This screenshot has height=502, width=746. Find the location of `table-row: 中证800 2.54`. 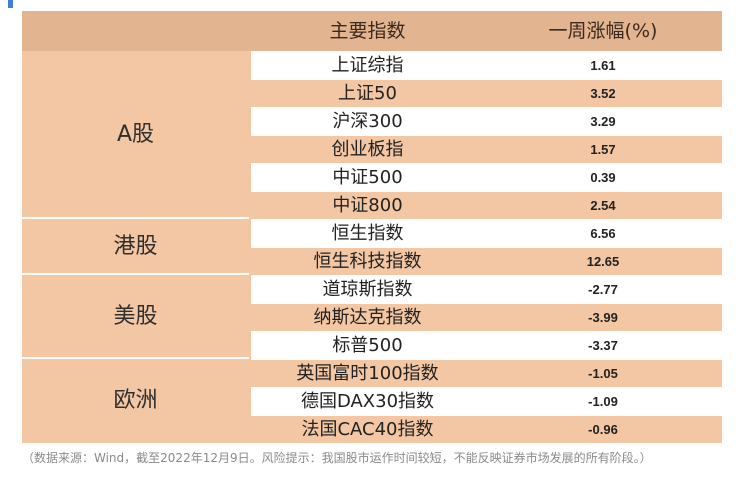

table-row: 中证800 2.54 is located at coordinates (486, 205).